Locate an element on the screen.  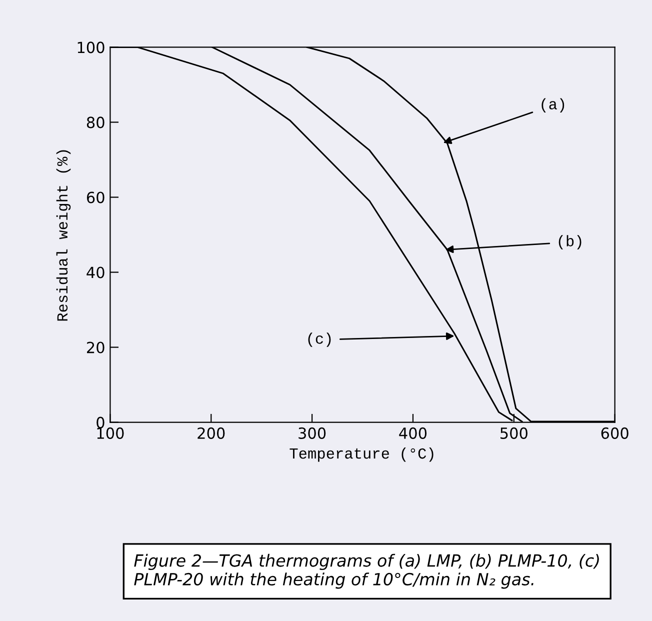
x-tick-label: 500 is located at coordinates (514, 433).